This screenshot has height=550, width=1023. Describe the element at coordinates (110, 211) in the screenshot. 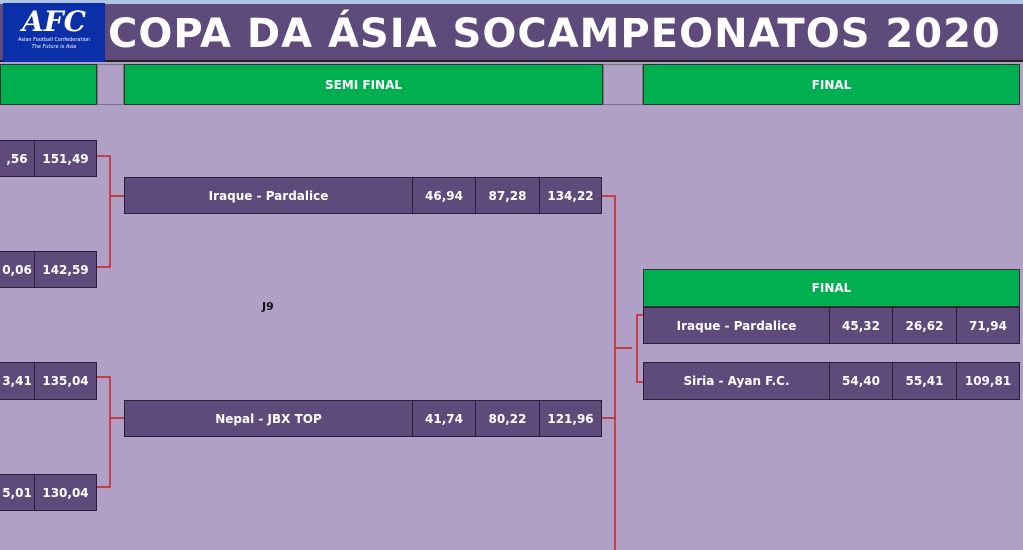

I see `connector-q1` at that location.